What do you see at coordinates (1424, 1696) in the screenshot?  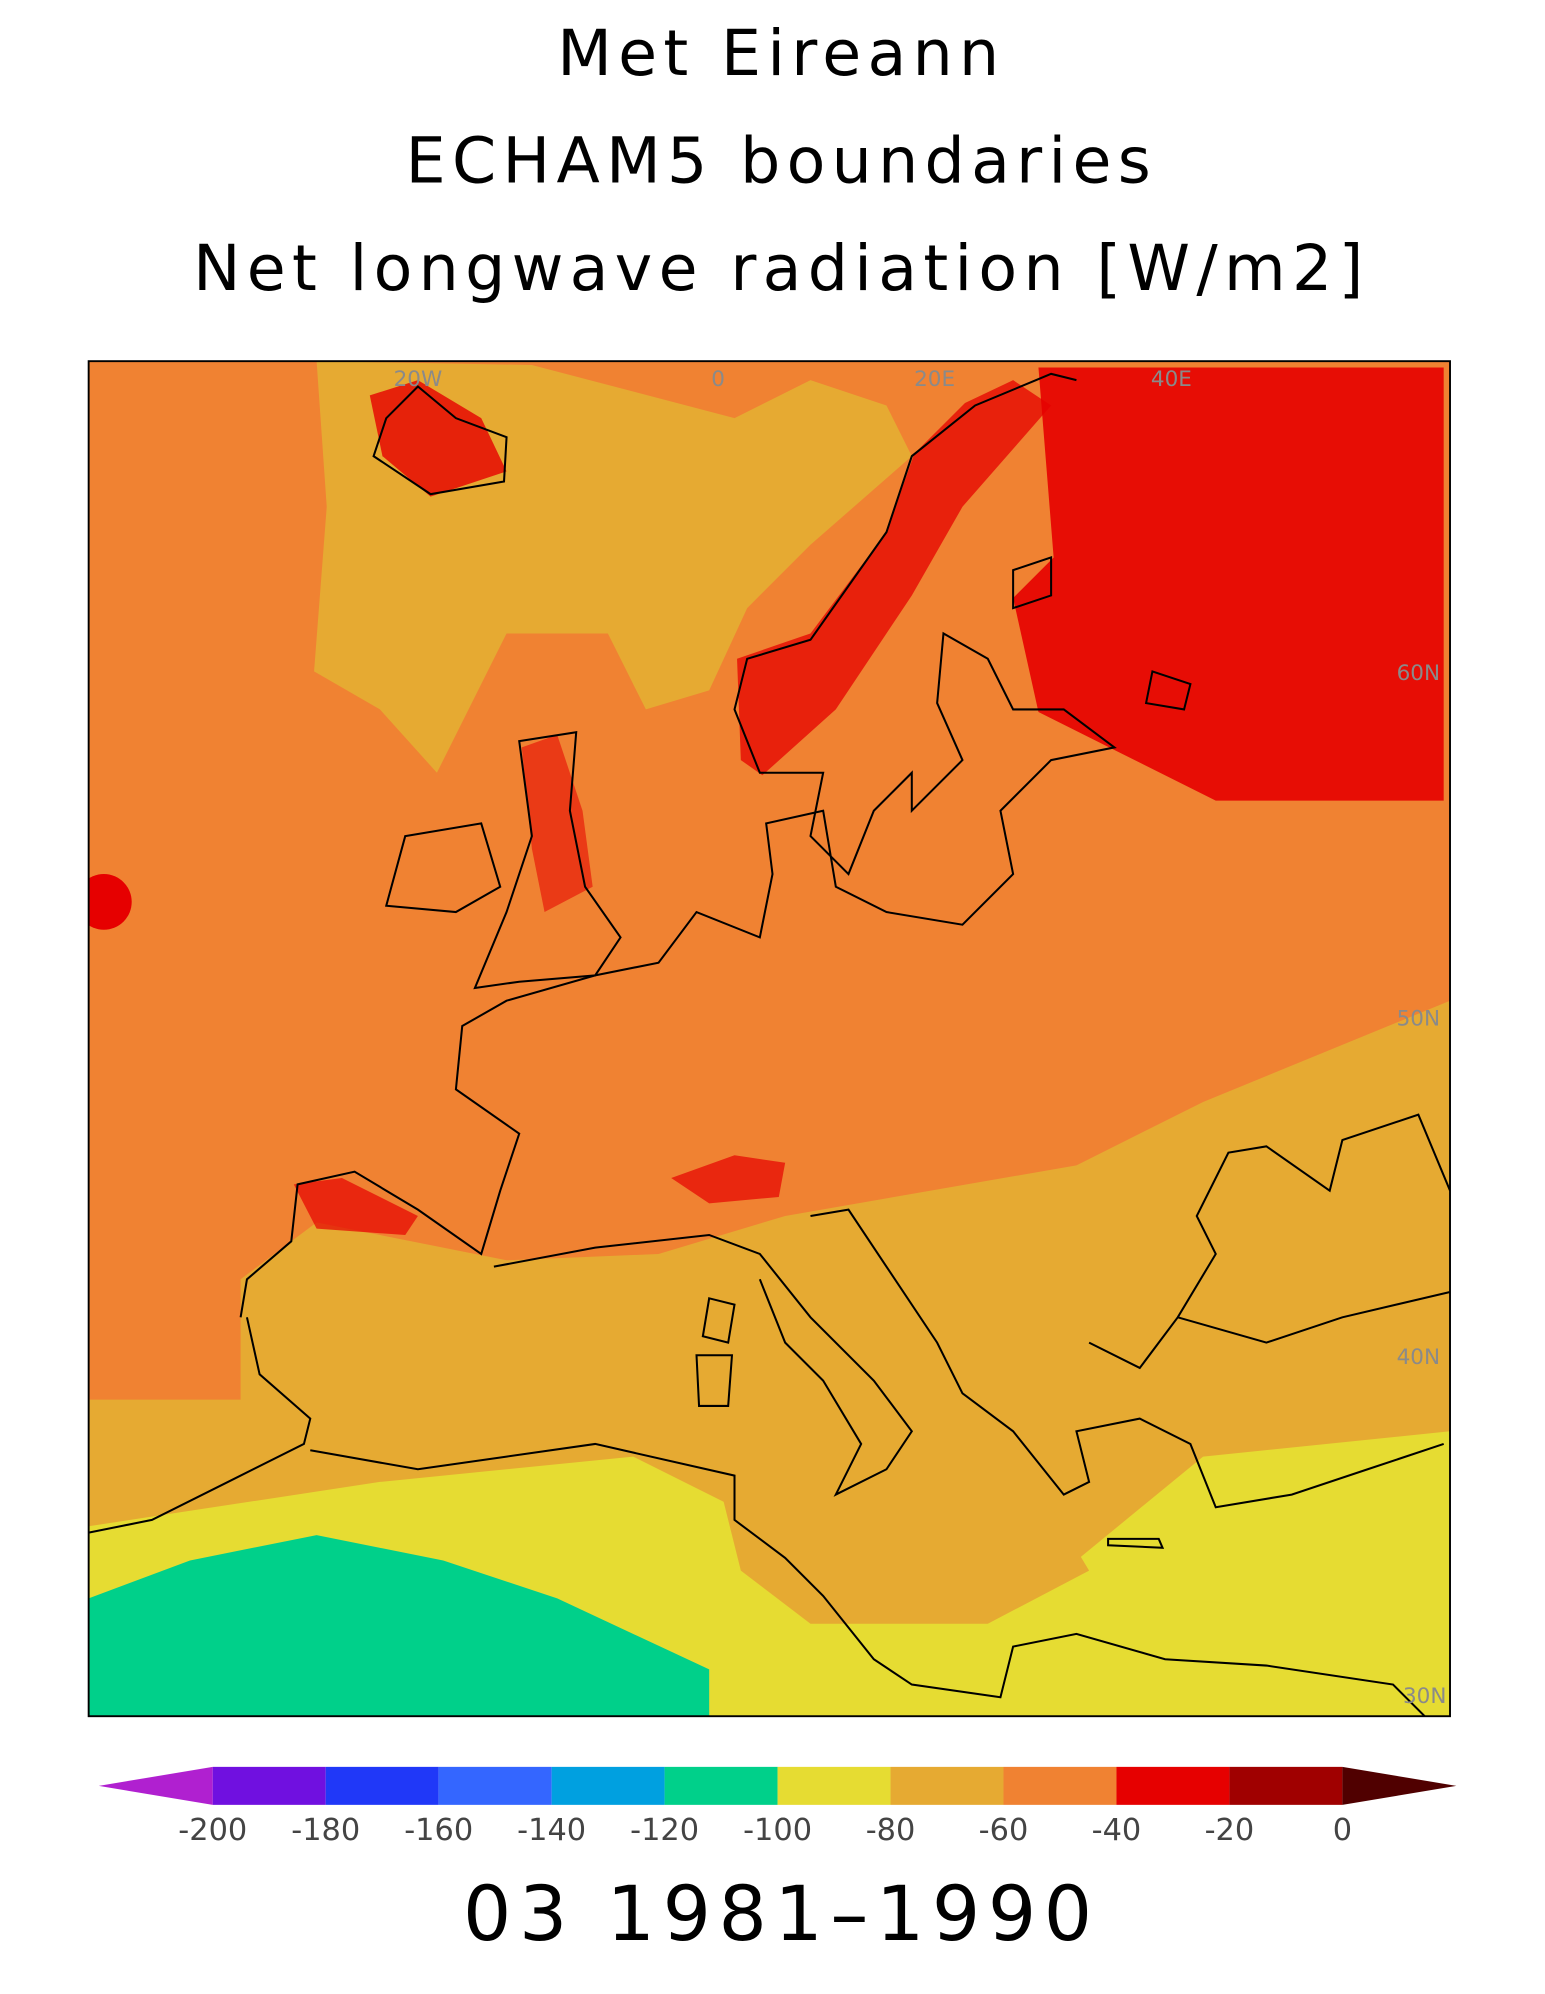 I see `grid-label: 30N` at bounding box center [1424, 1696].